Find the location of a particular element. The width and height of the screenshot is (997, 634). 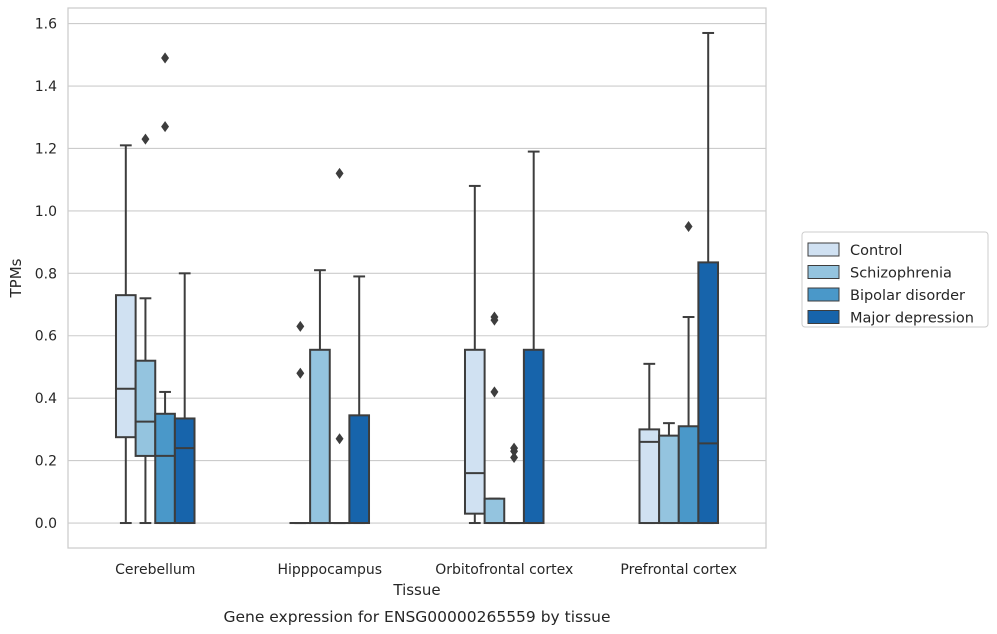

y-tick-label: 1.2 is located at coordinates (46, 149).